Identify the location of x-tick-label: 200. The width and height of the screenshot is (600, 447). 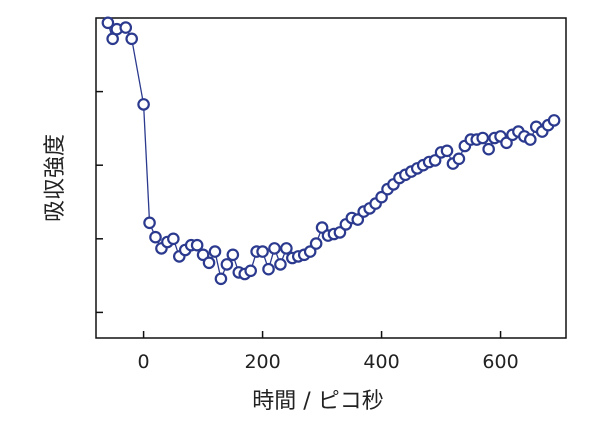
(262, 362).